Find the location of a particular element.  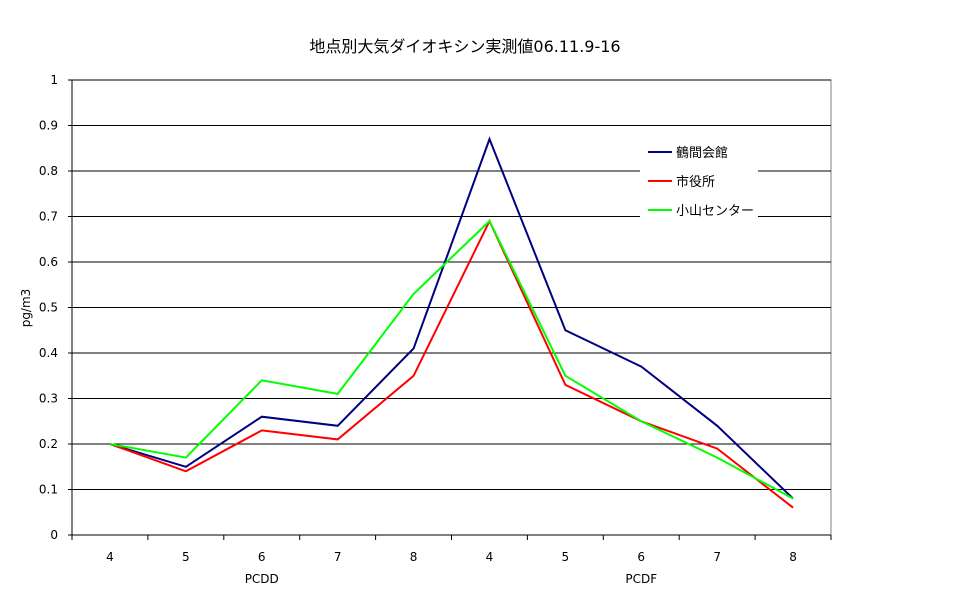

x-group-label: PCDD is located at coordinates (262, 579).